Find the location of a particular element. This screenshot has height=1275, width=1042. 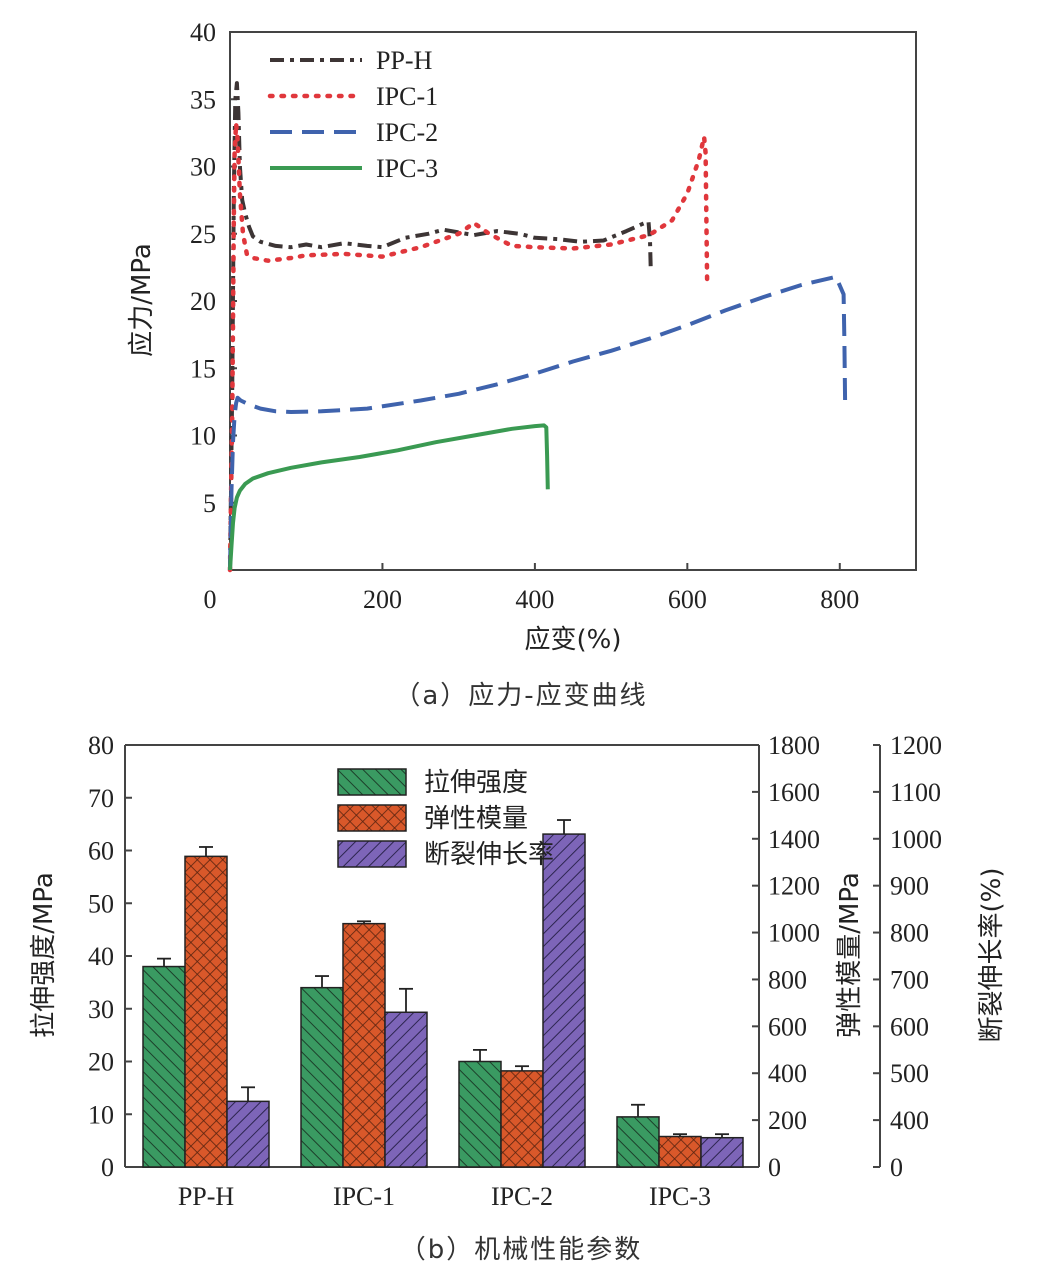

left-tick-label: 70 is located at coordinates (101, 798).